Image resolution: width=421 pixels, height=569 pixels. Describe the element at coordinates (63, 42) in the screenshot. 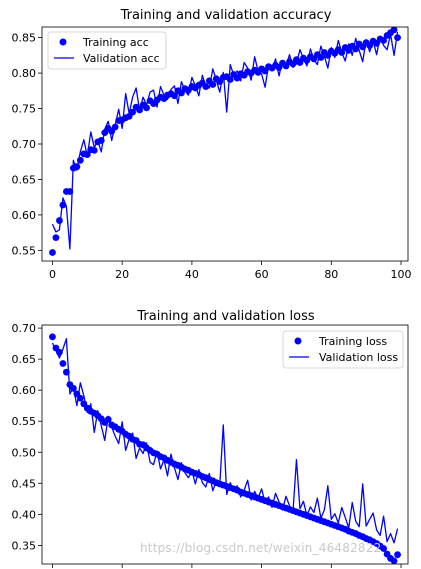

I see `accuracy-legend-training-marker` at that location.